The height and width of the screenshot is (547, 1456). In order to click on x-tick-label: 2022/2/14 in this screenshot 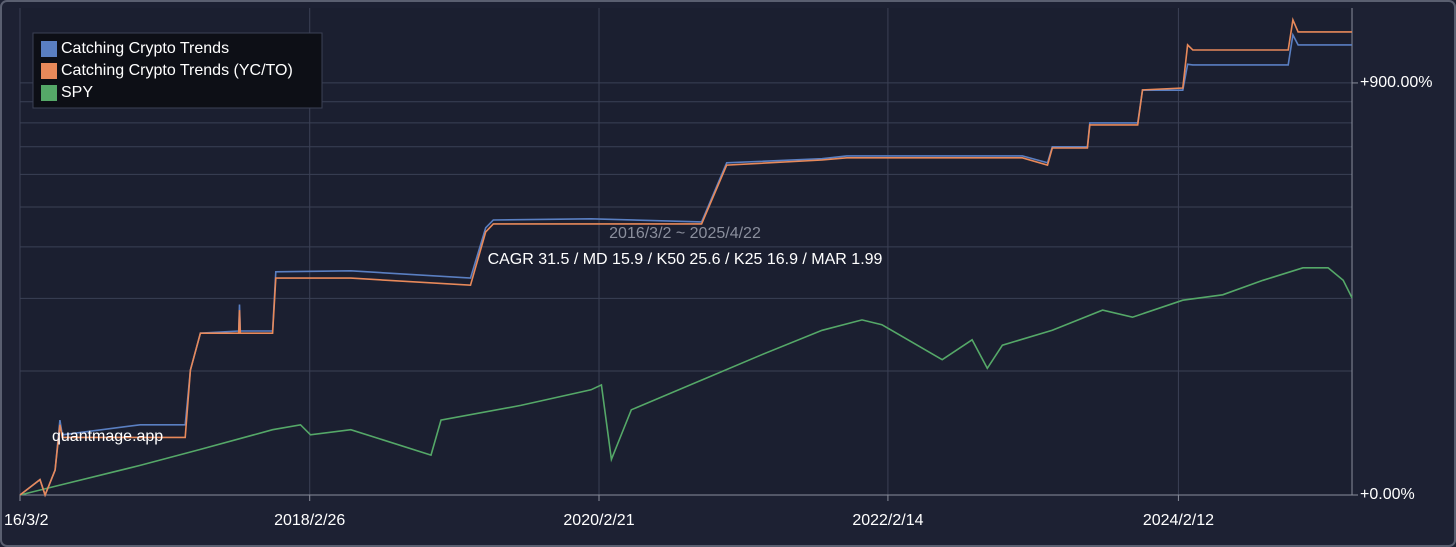, I will do `click(887, 520)`.